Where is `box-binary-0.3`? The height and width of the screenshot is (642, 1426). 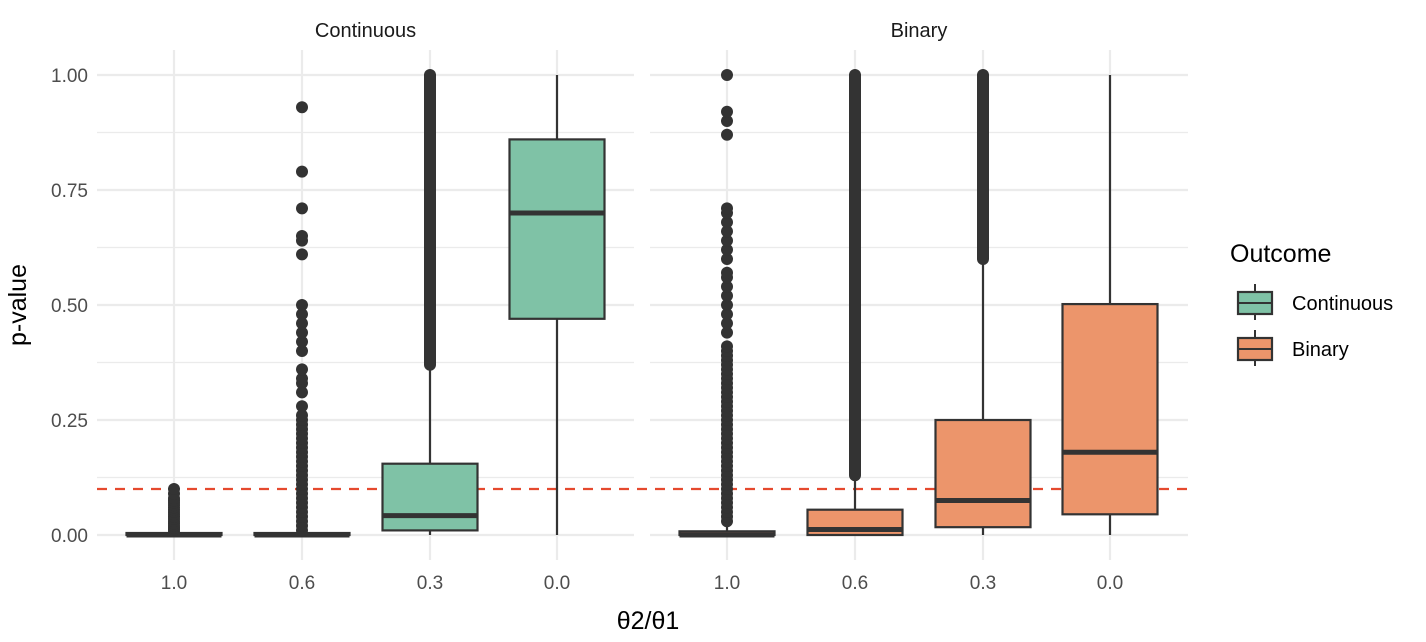 box-binary-0.3 is located at coordinates (983, 302).